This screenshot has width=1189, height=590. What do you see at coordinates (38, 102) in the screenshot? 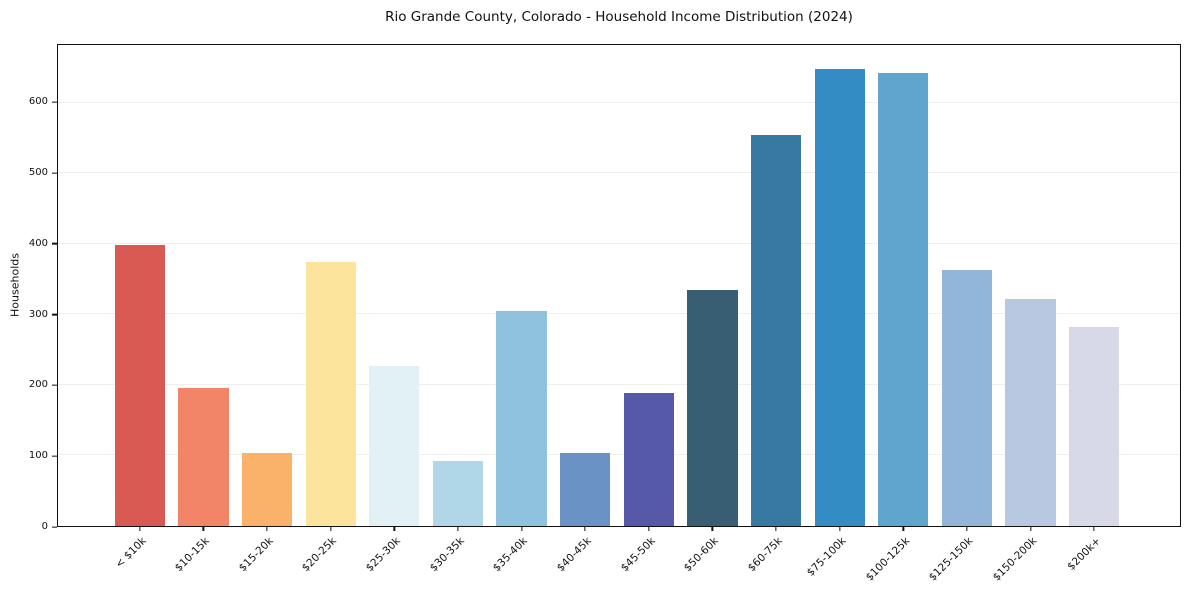
I see `y-tick-label-600: 600` at bounding box center [38, 102].